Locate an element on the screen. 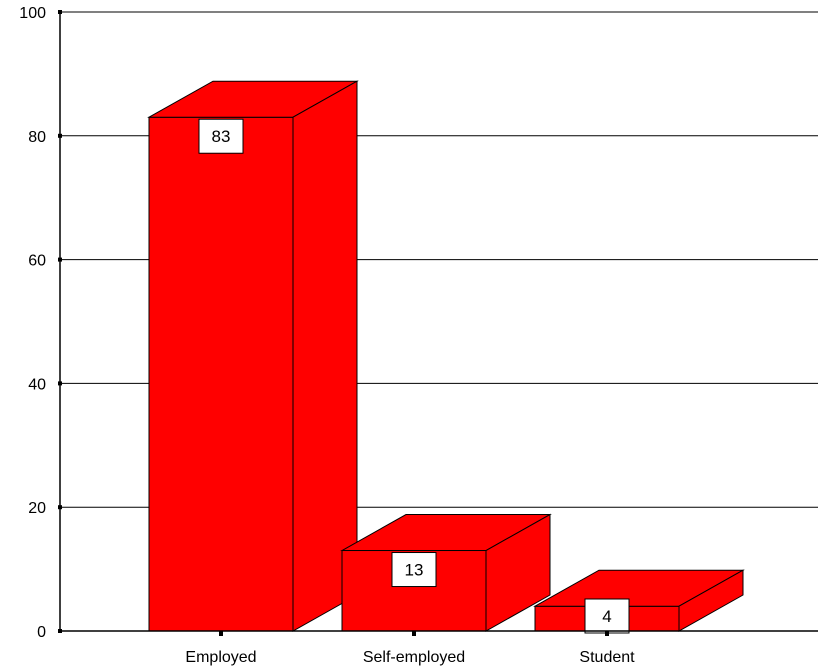 Image resolution: width=819 pixels, height=671 pixels. data-label: 4 is located at coordinates (606, 616).